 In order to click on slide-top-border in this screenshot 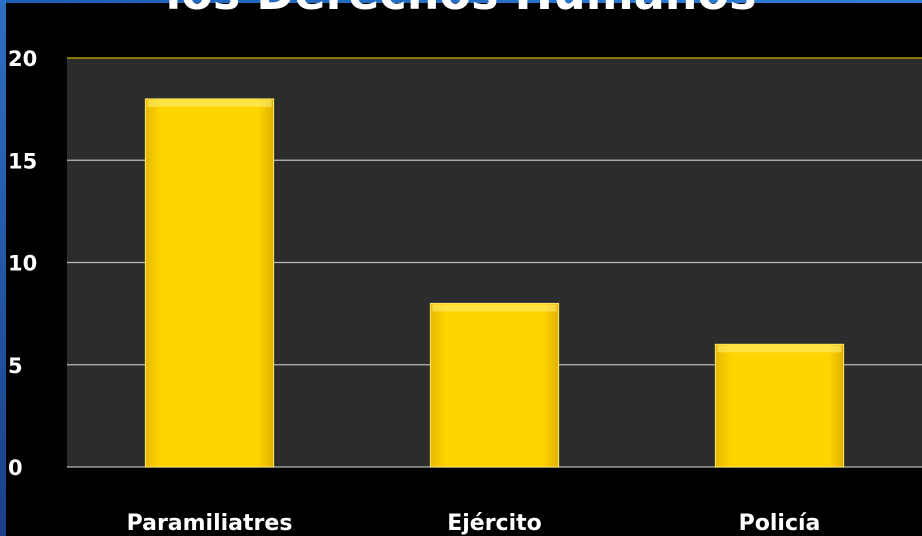, I will do `click(461, 1)`.